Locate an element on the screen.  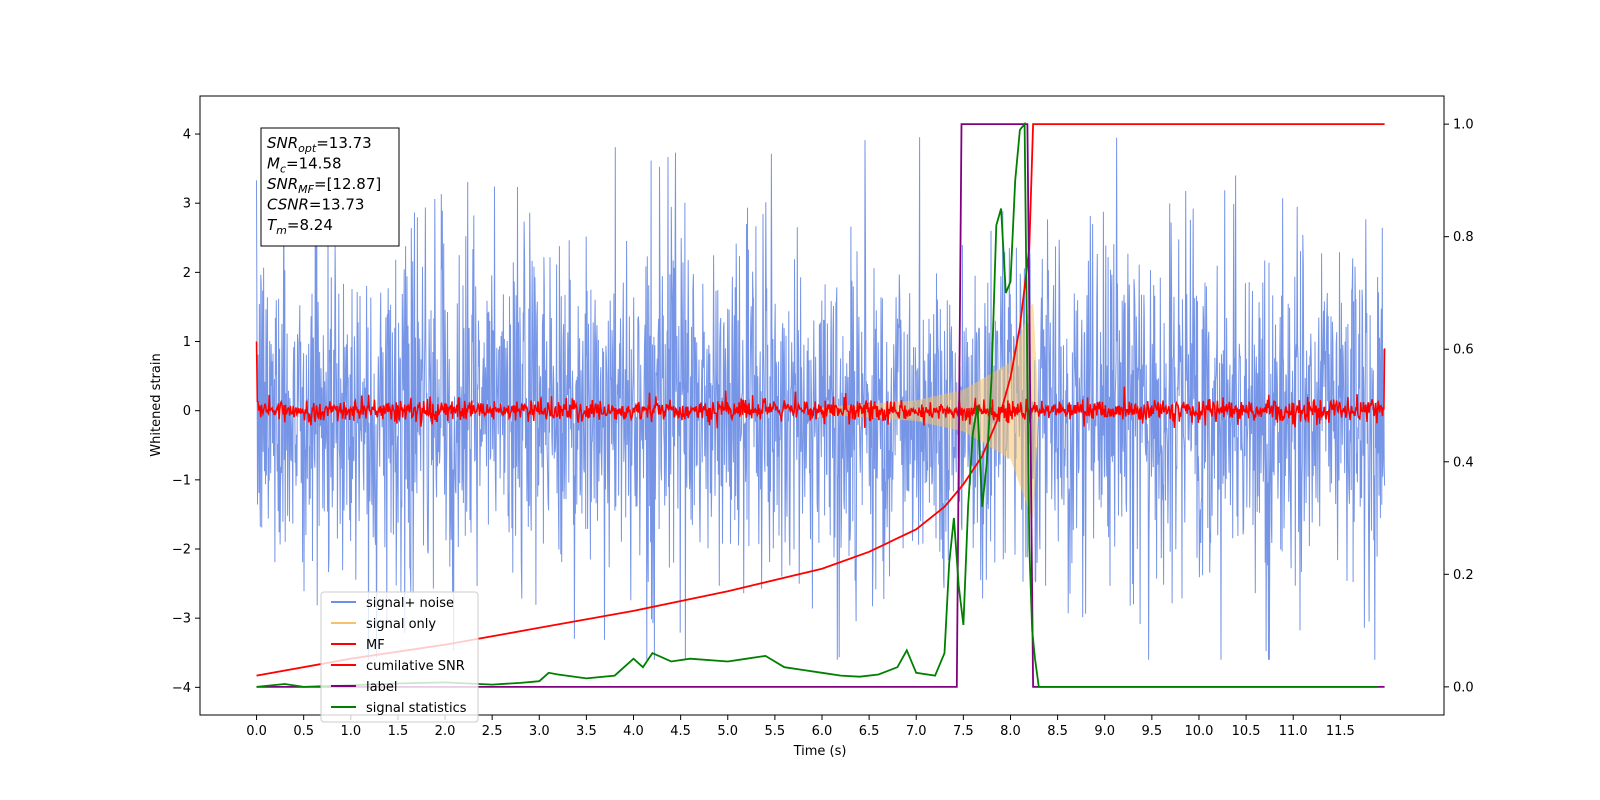
y2-tick-label: 0.4 is located at coordinates (1463, 462).